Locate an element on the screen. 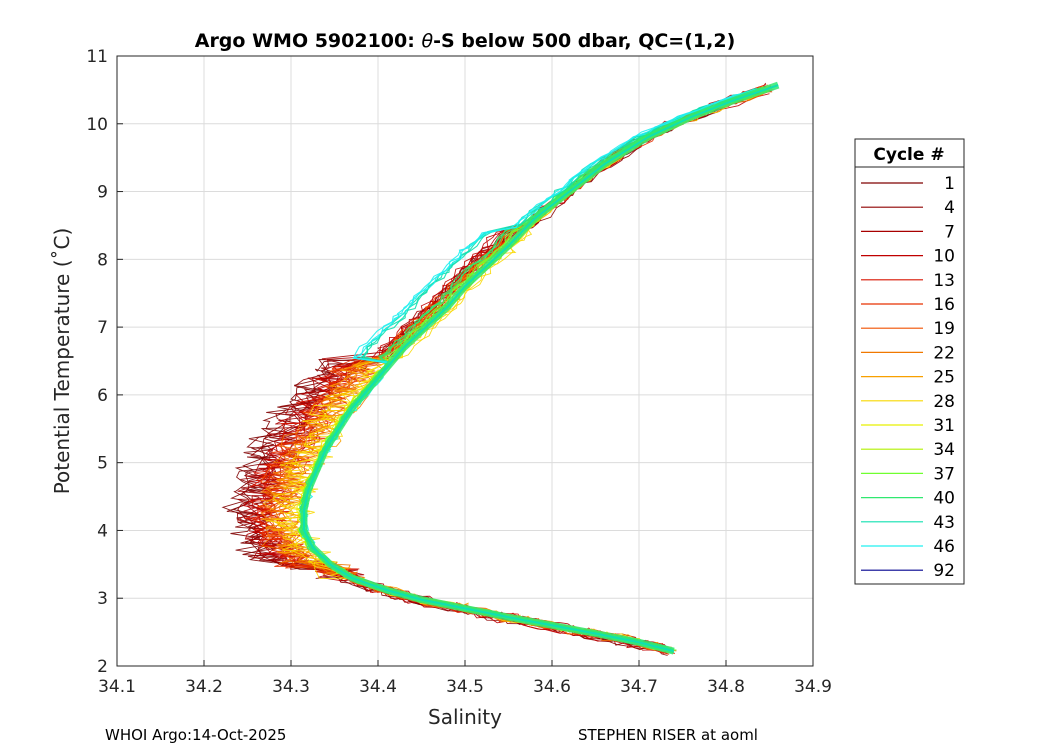  legend-title: Cycle # is located at coordinates (908, 155).